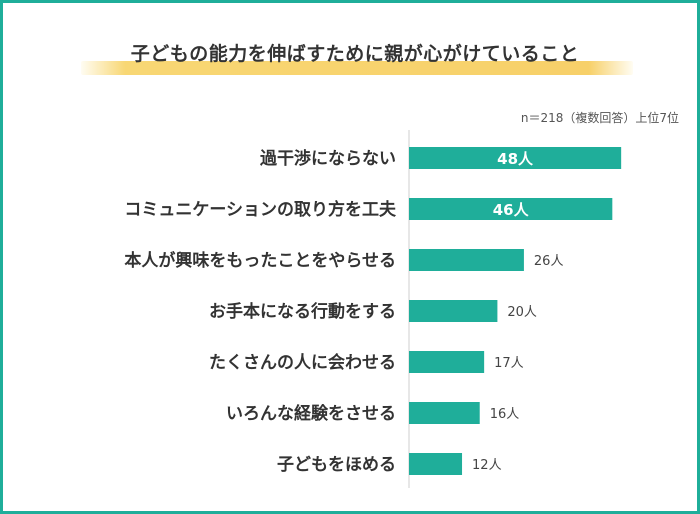 This screenshot has height=514, width=700. I want to click on category-label: お手本になる行動をする, so click(302, 311).